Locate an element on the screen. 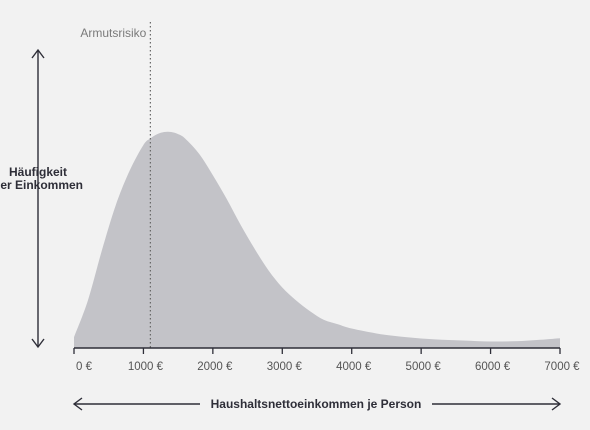  y-axis-title: Häufigkeit der Einkommen is located at coordinates (41, 178).